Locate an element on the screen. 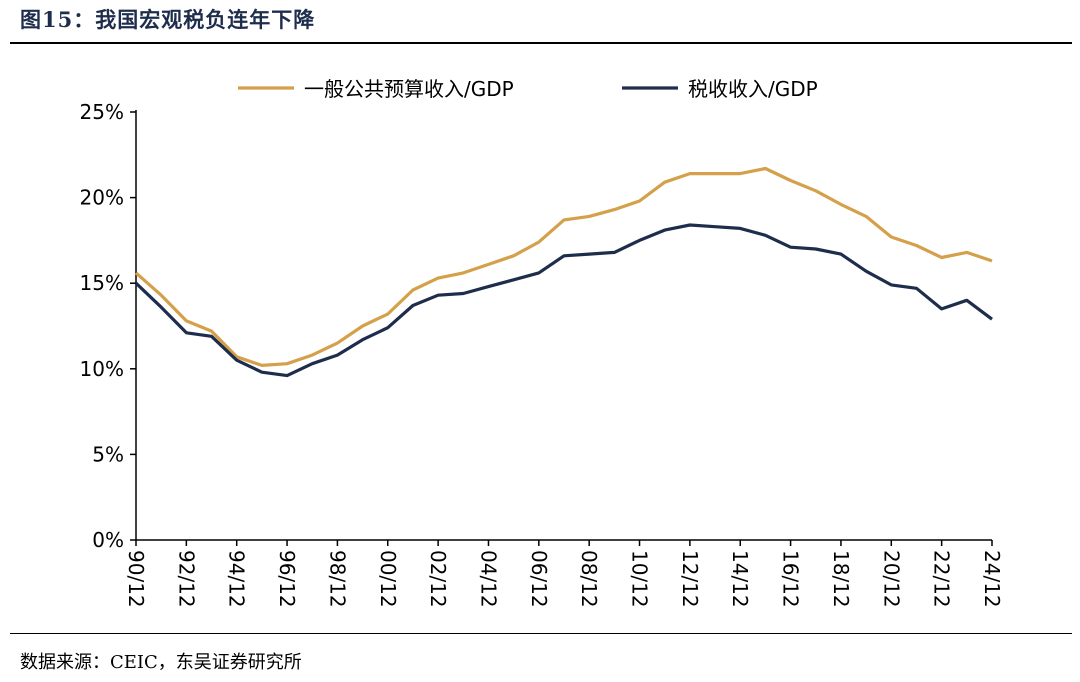  y-tick-label: 0% is located at coordinates (108, 540).